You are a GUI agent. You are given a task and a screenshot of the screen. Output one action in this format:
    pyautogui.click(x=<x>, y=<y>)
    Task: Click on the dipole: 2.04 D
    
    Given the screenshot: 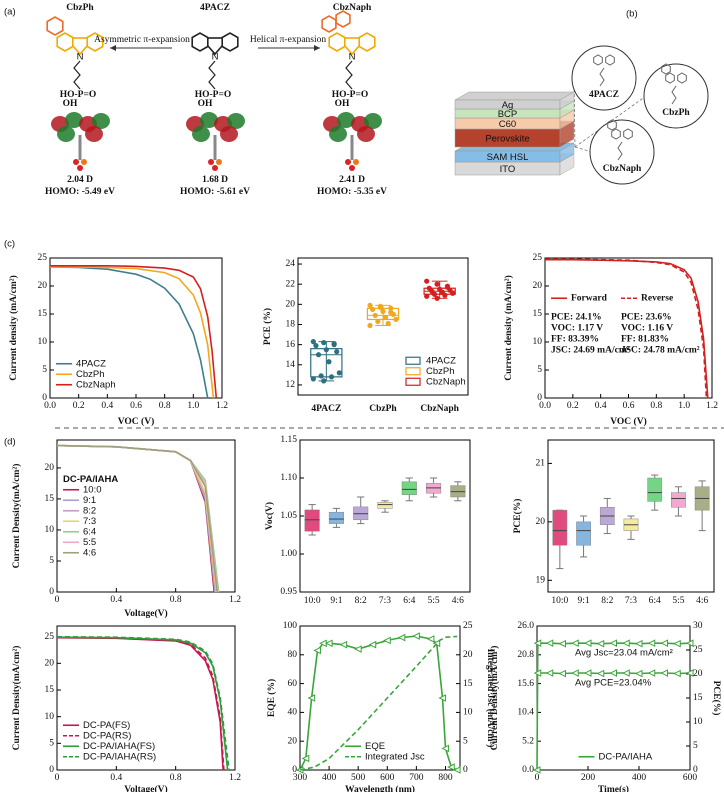 What is the action you would take?
    pyautogui.click(x=80, y=180)
    